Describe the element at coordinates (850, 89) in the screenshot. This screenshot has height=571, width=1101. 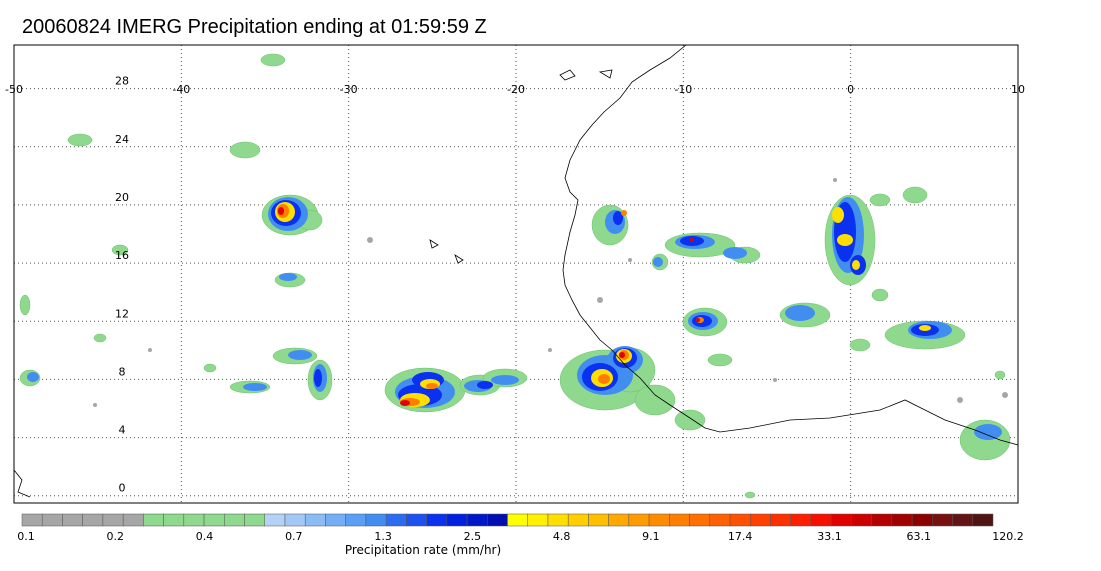
I see `lon-tick-label: 0` at that location.